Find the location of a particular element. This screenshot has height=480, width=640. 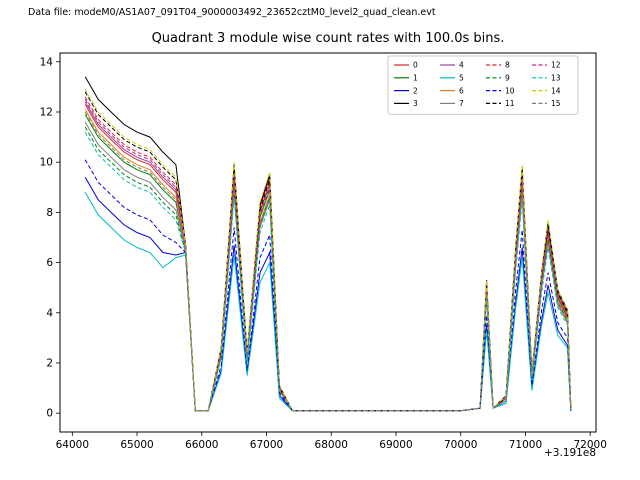

y-tick-label: 12 is located at coordinates (46, 112).